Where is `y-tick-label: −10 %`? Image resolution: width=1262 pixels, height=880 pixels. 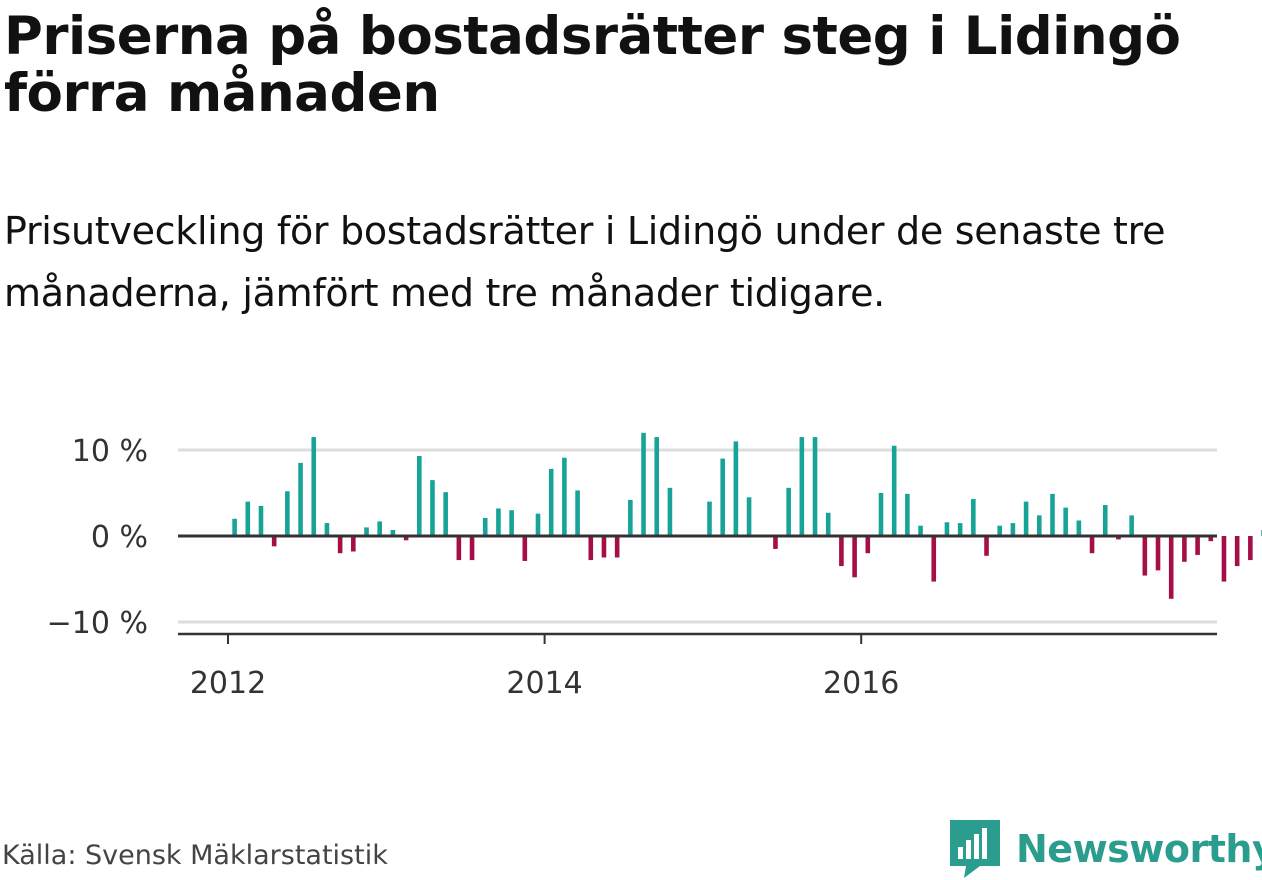
y-tick-label: −10 % is located at coordinates (97, 623).